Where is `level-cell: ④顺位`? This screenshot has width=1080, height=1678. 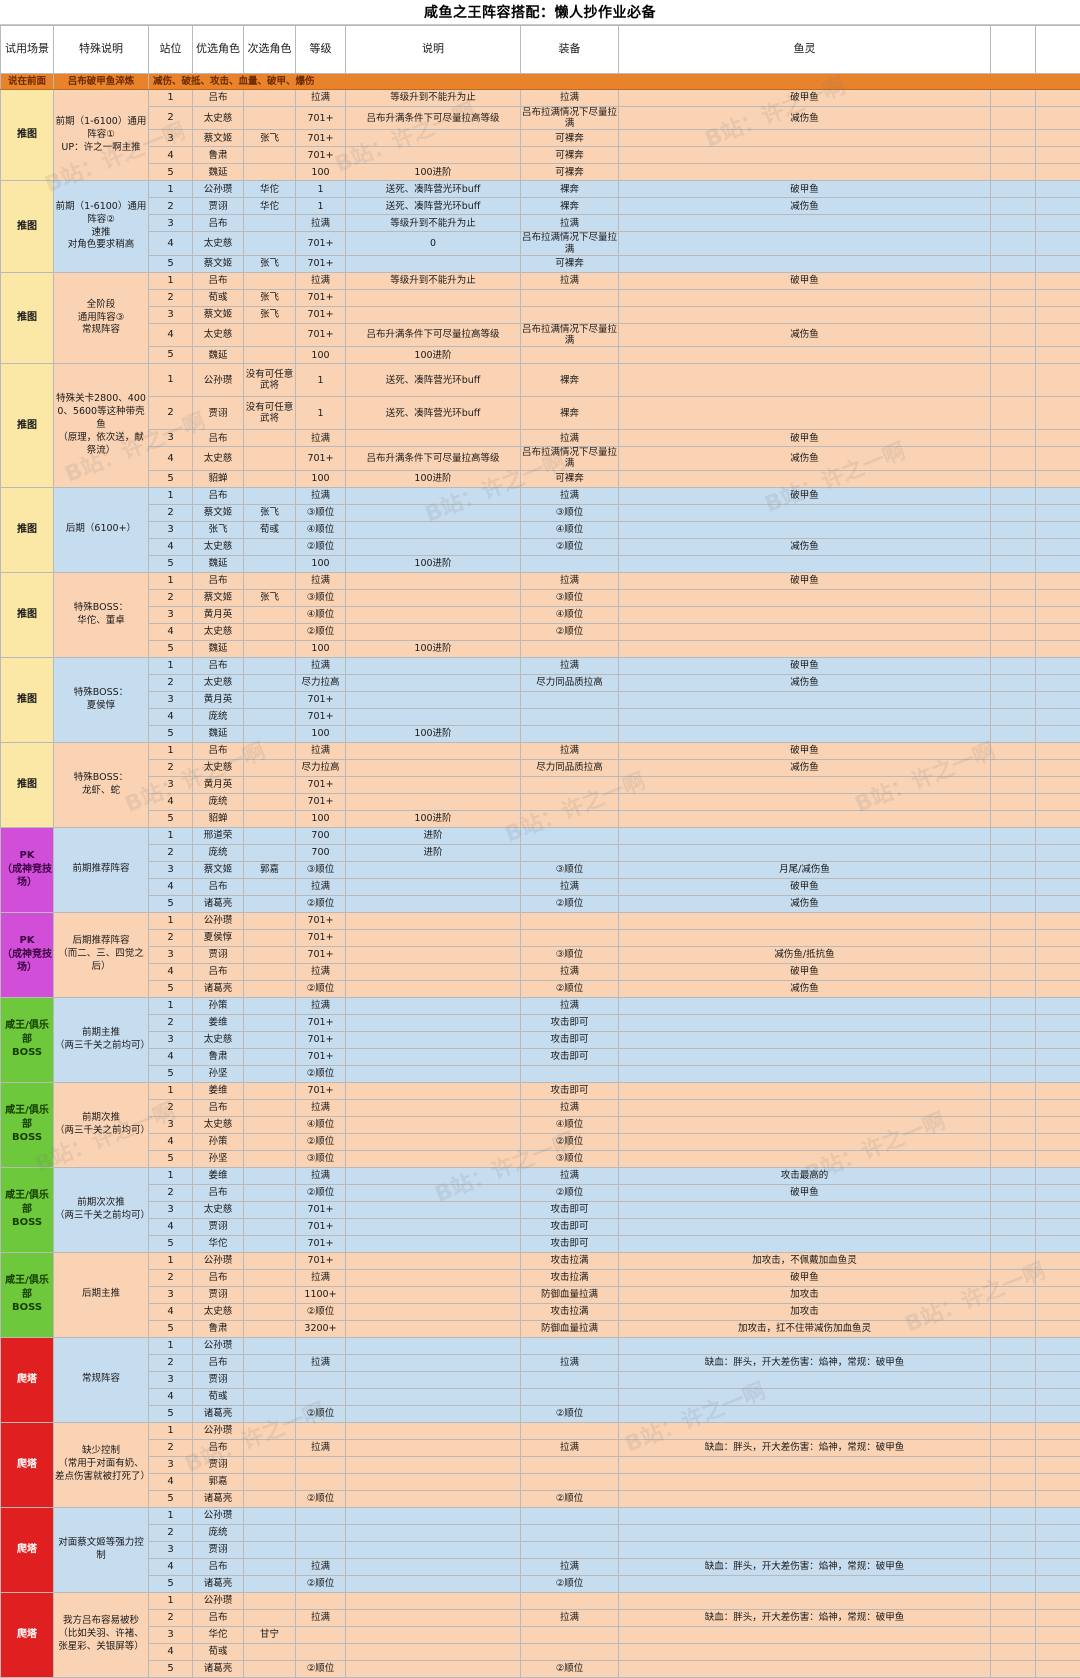 level-cell: ④顺位 is located at coordinates (321, 529).